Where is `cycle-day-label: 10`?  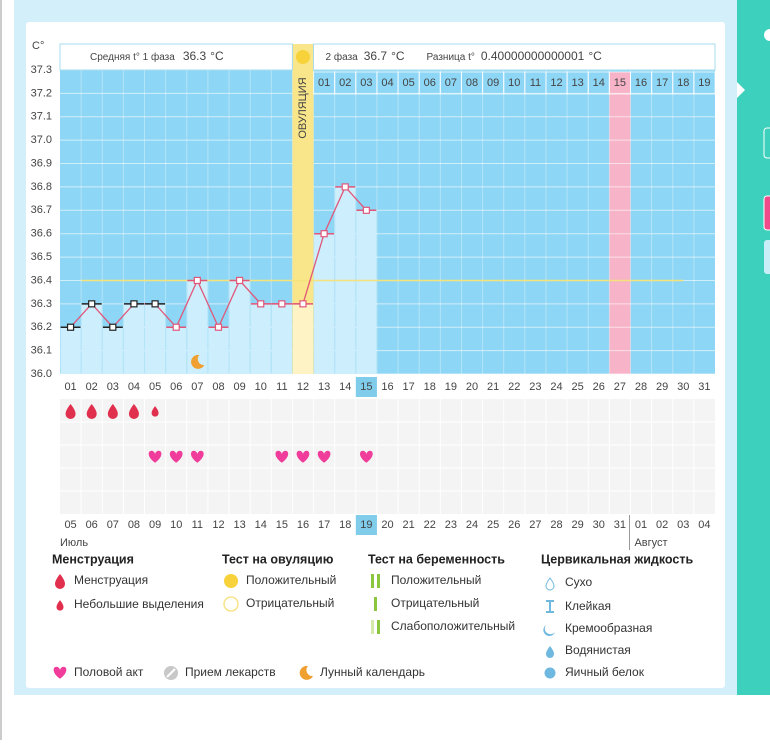
cycle-day-label: 10 is located at coordinates (514, 83).